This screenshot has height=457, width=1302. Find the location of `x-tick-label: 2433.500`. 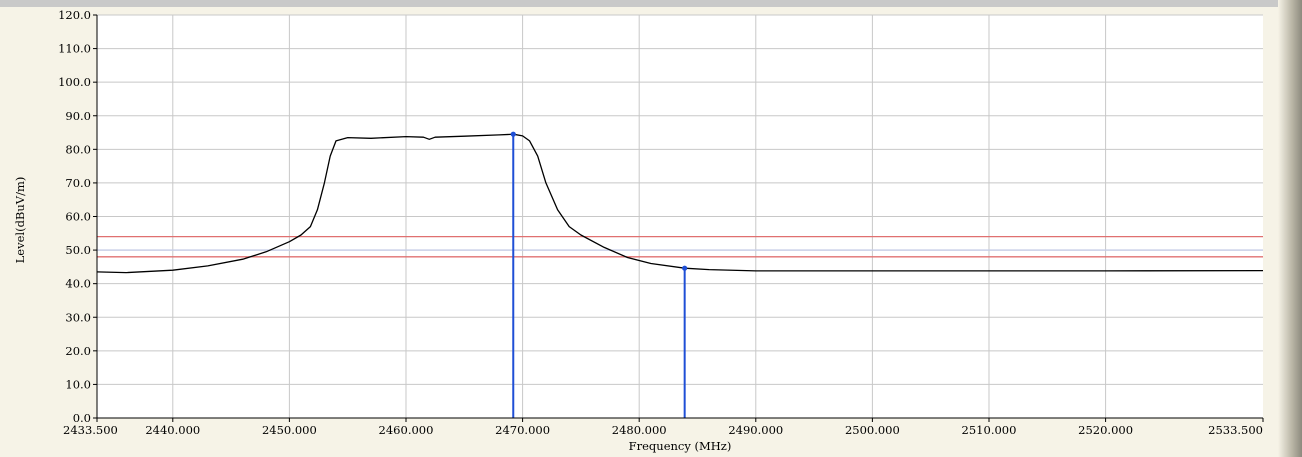

x-tick-label: 2433.500 is located at coordinates (90, 430).